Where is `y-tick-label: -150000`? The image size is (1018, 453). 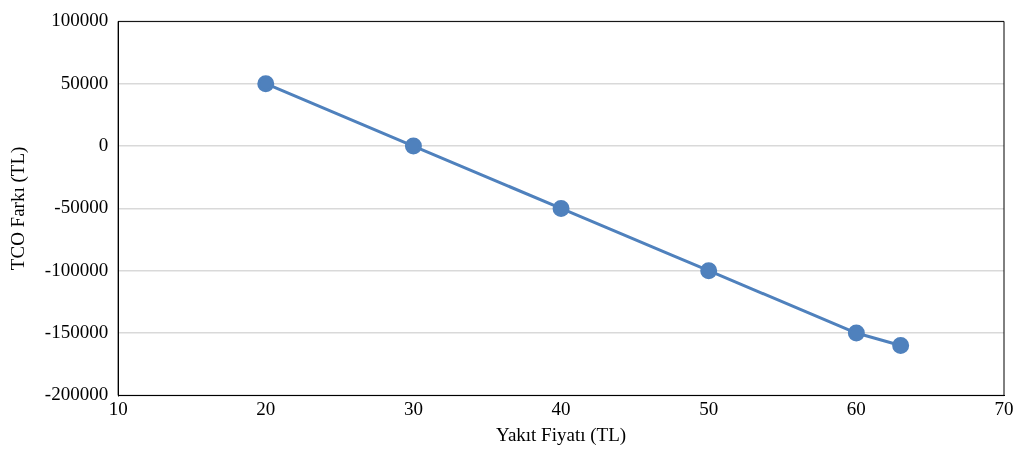
y-tick-label: -150000 is located at coordinates (76, 332).